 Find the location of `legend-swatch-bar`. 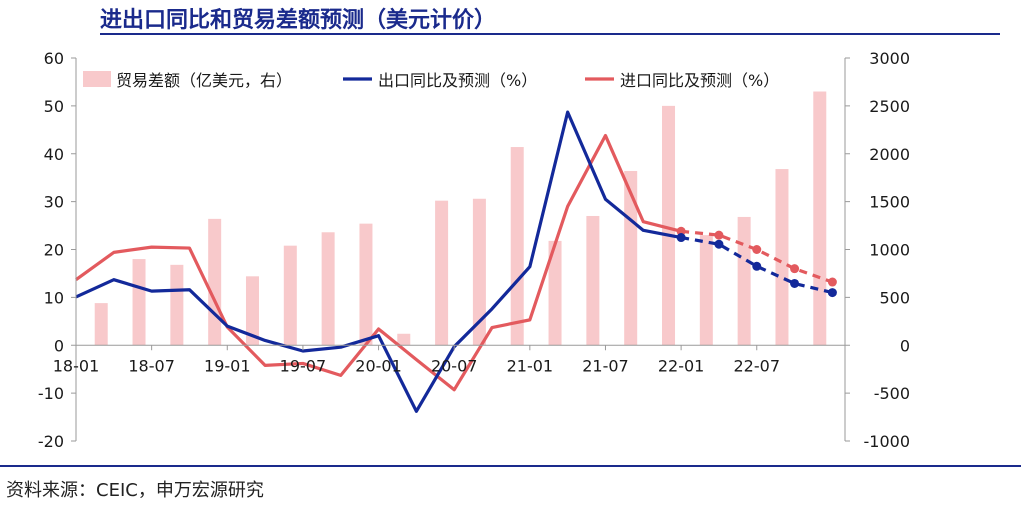

legend-swatch-bar is located at coordinates (97, 79).